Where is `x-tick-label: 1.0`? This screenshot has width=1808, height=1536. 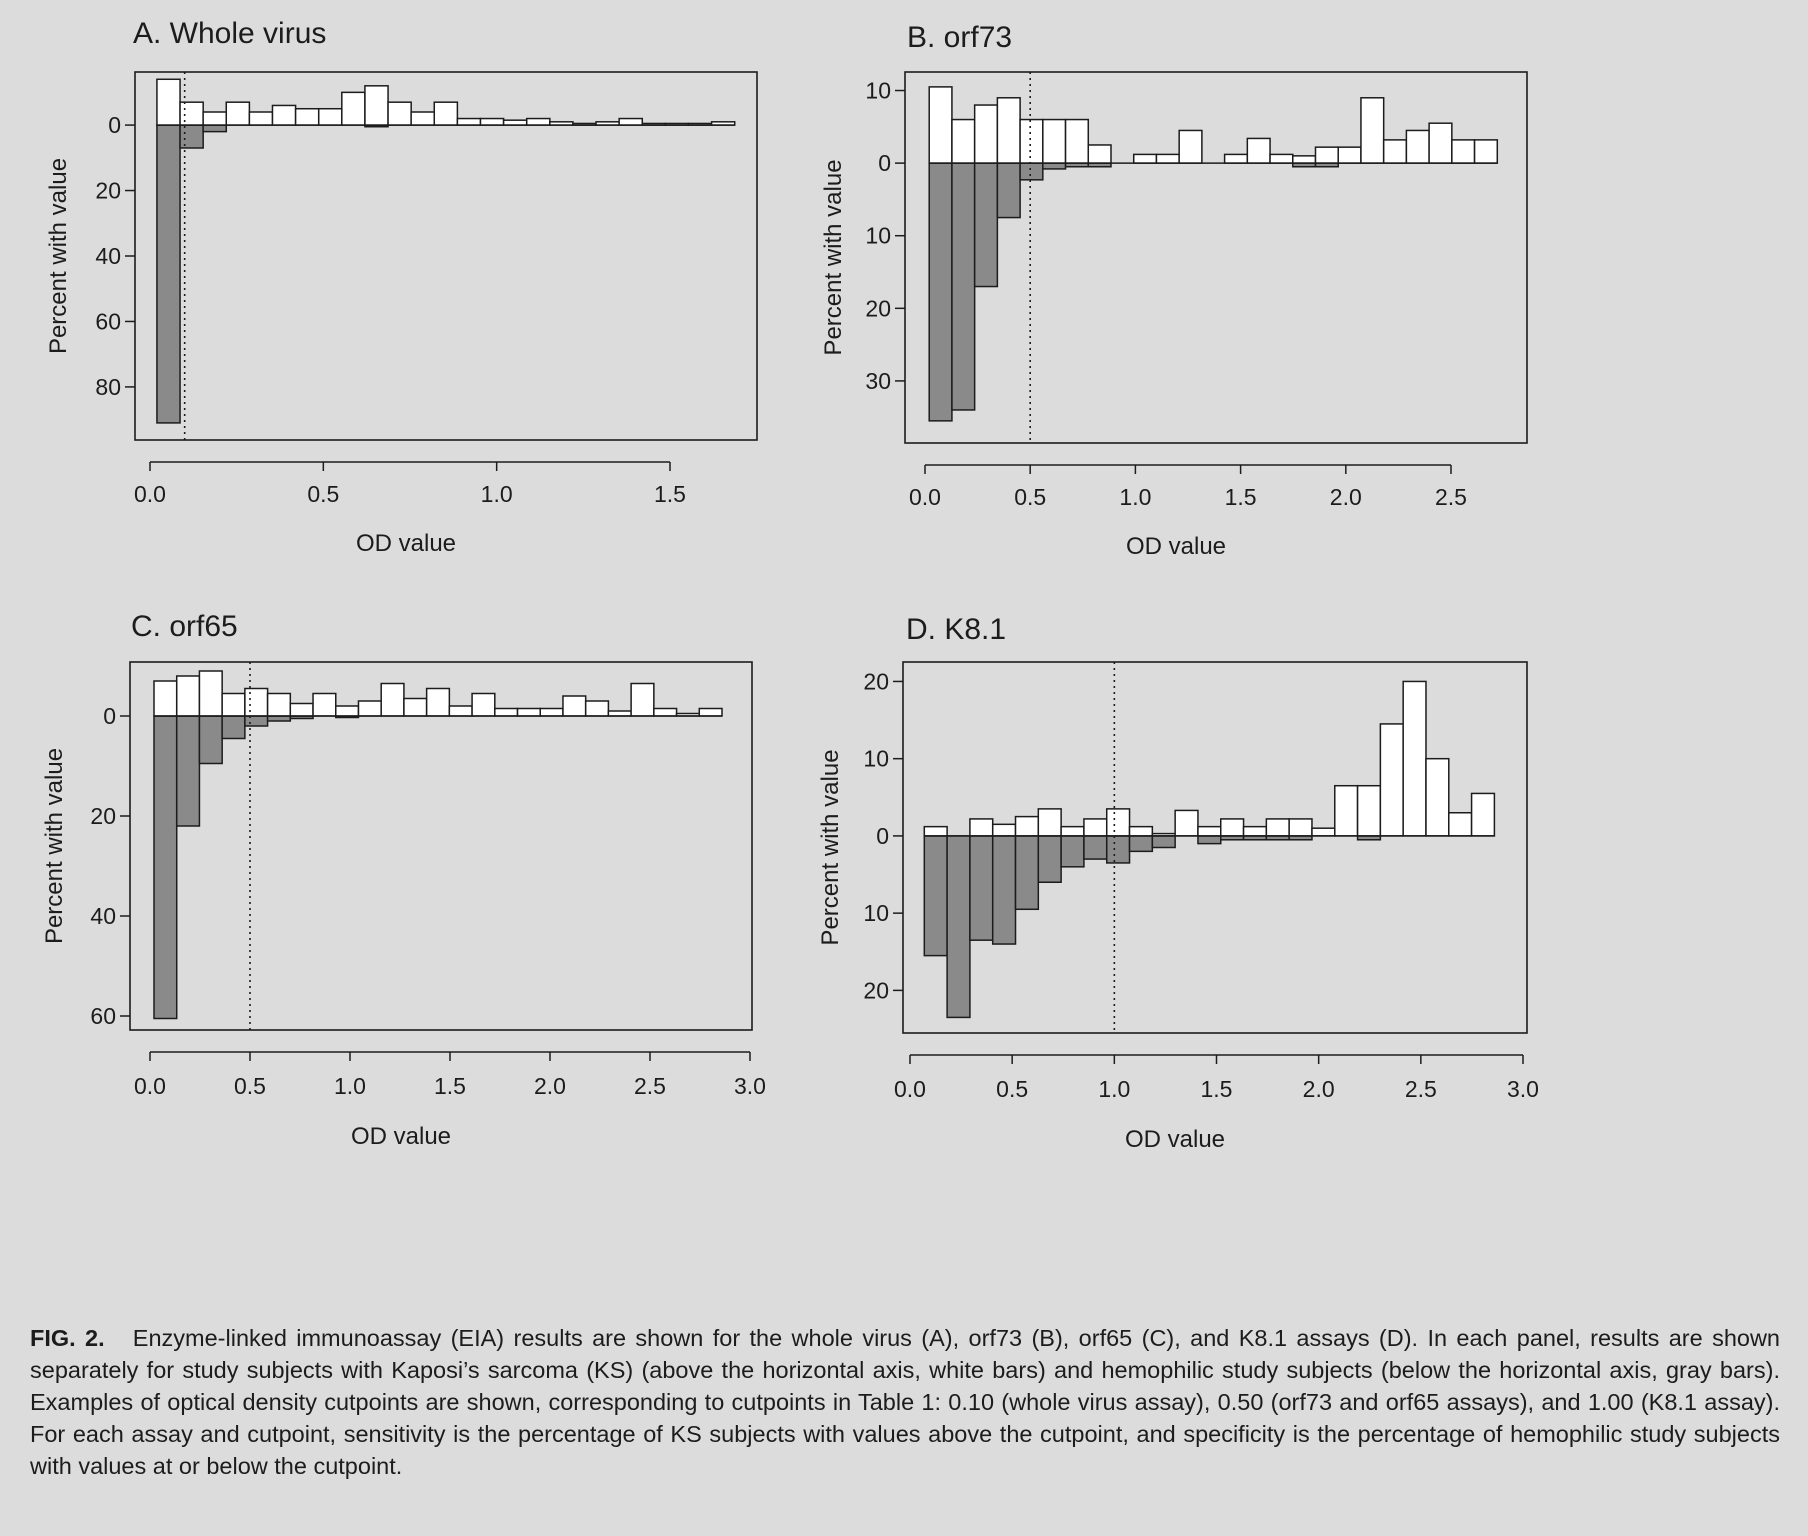
x-tick-label: 1.0 is located at coordinates (350, 1086).